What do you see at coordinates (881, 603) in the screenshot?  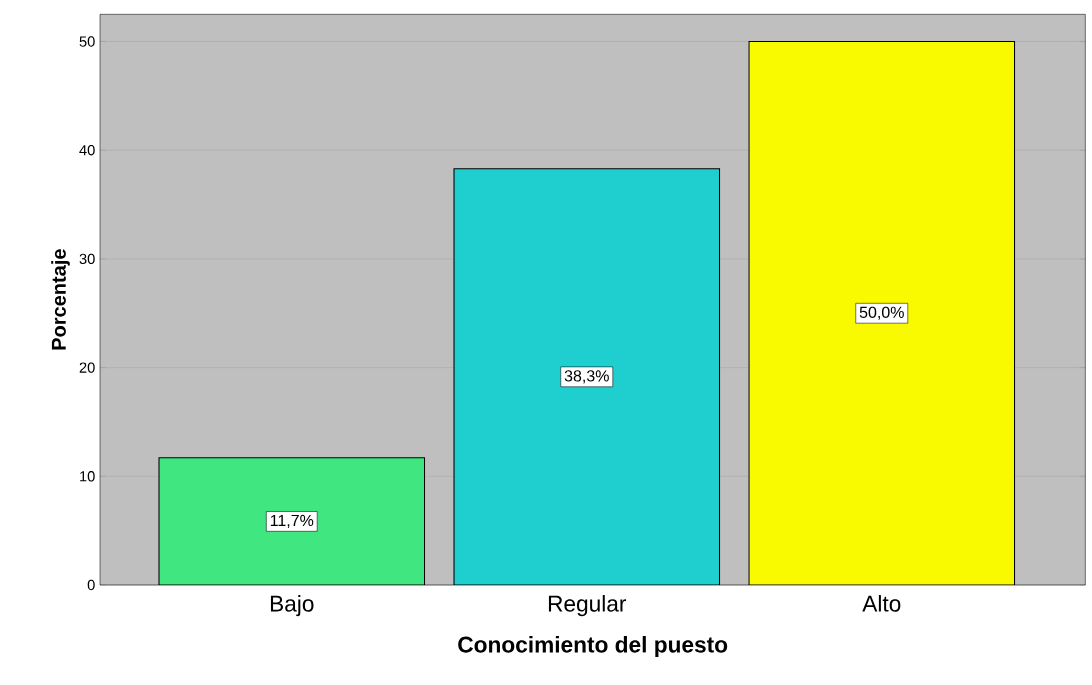 I see `x-tick-label: Alto` at bounding box center [881, 603].